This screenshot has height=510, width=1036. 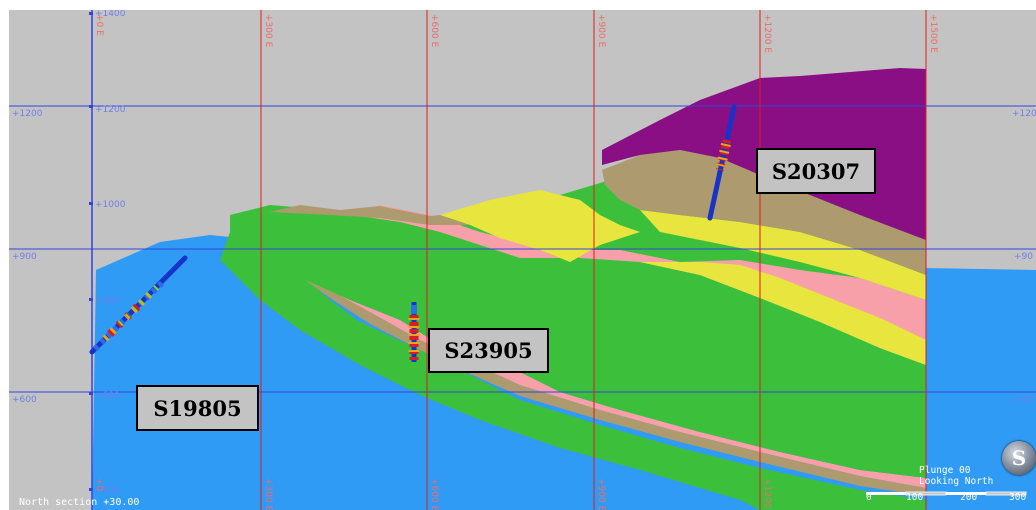 What do you see at coordinates (99, 25) in the screenshot?
I see `east-label-0: +0 E` at bounding box center [99, 25].